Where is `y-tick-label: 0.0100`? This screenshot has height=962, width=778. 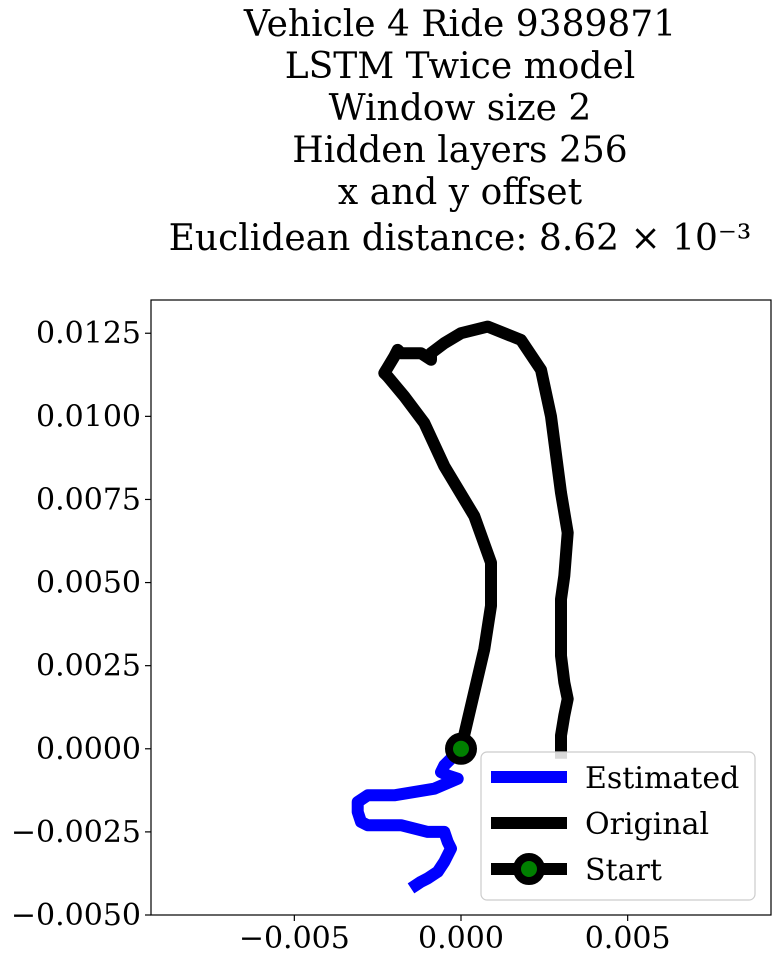 y-tick-label: 0.0100 is located at coordinates (88, 416).